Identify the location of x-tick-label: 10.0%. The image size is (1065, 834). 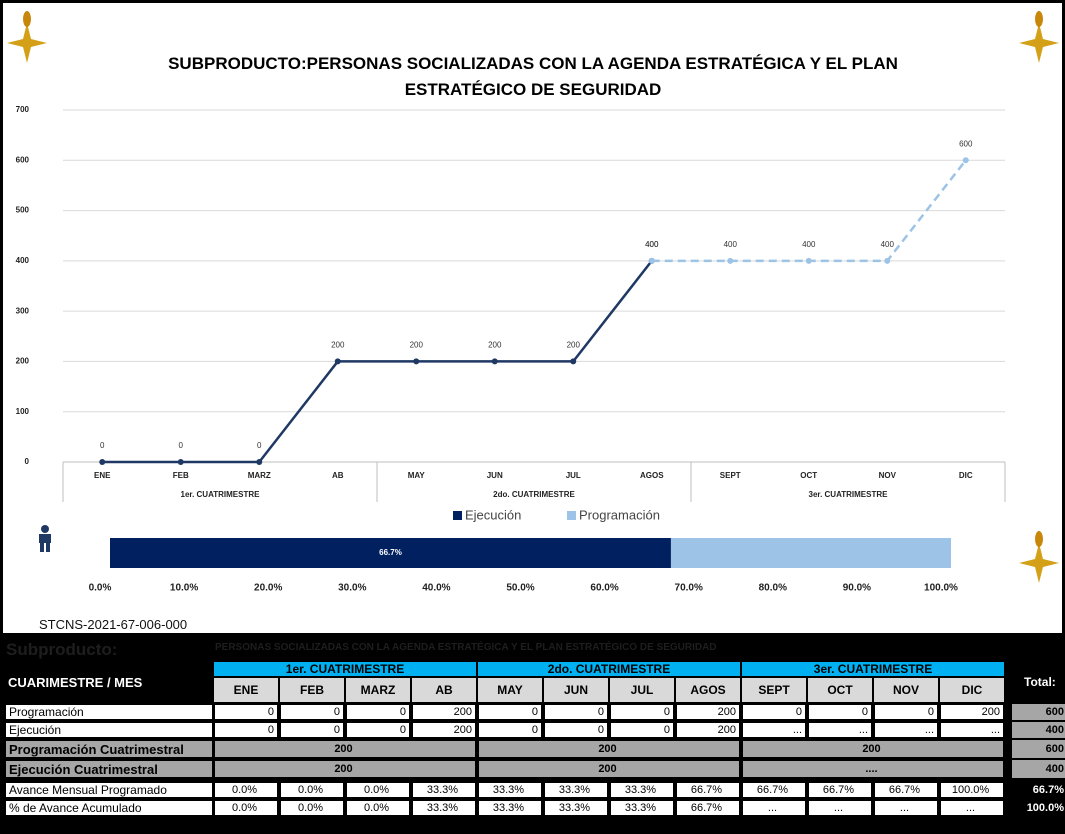
(184, 588).